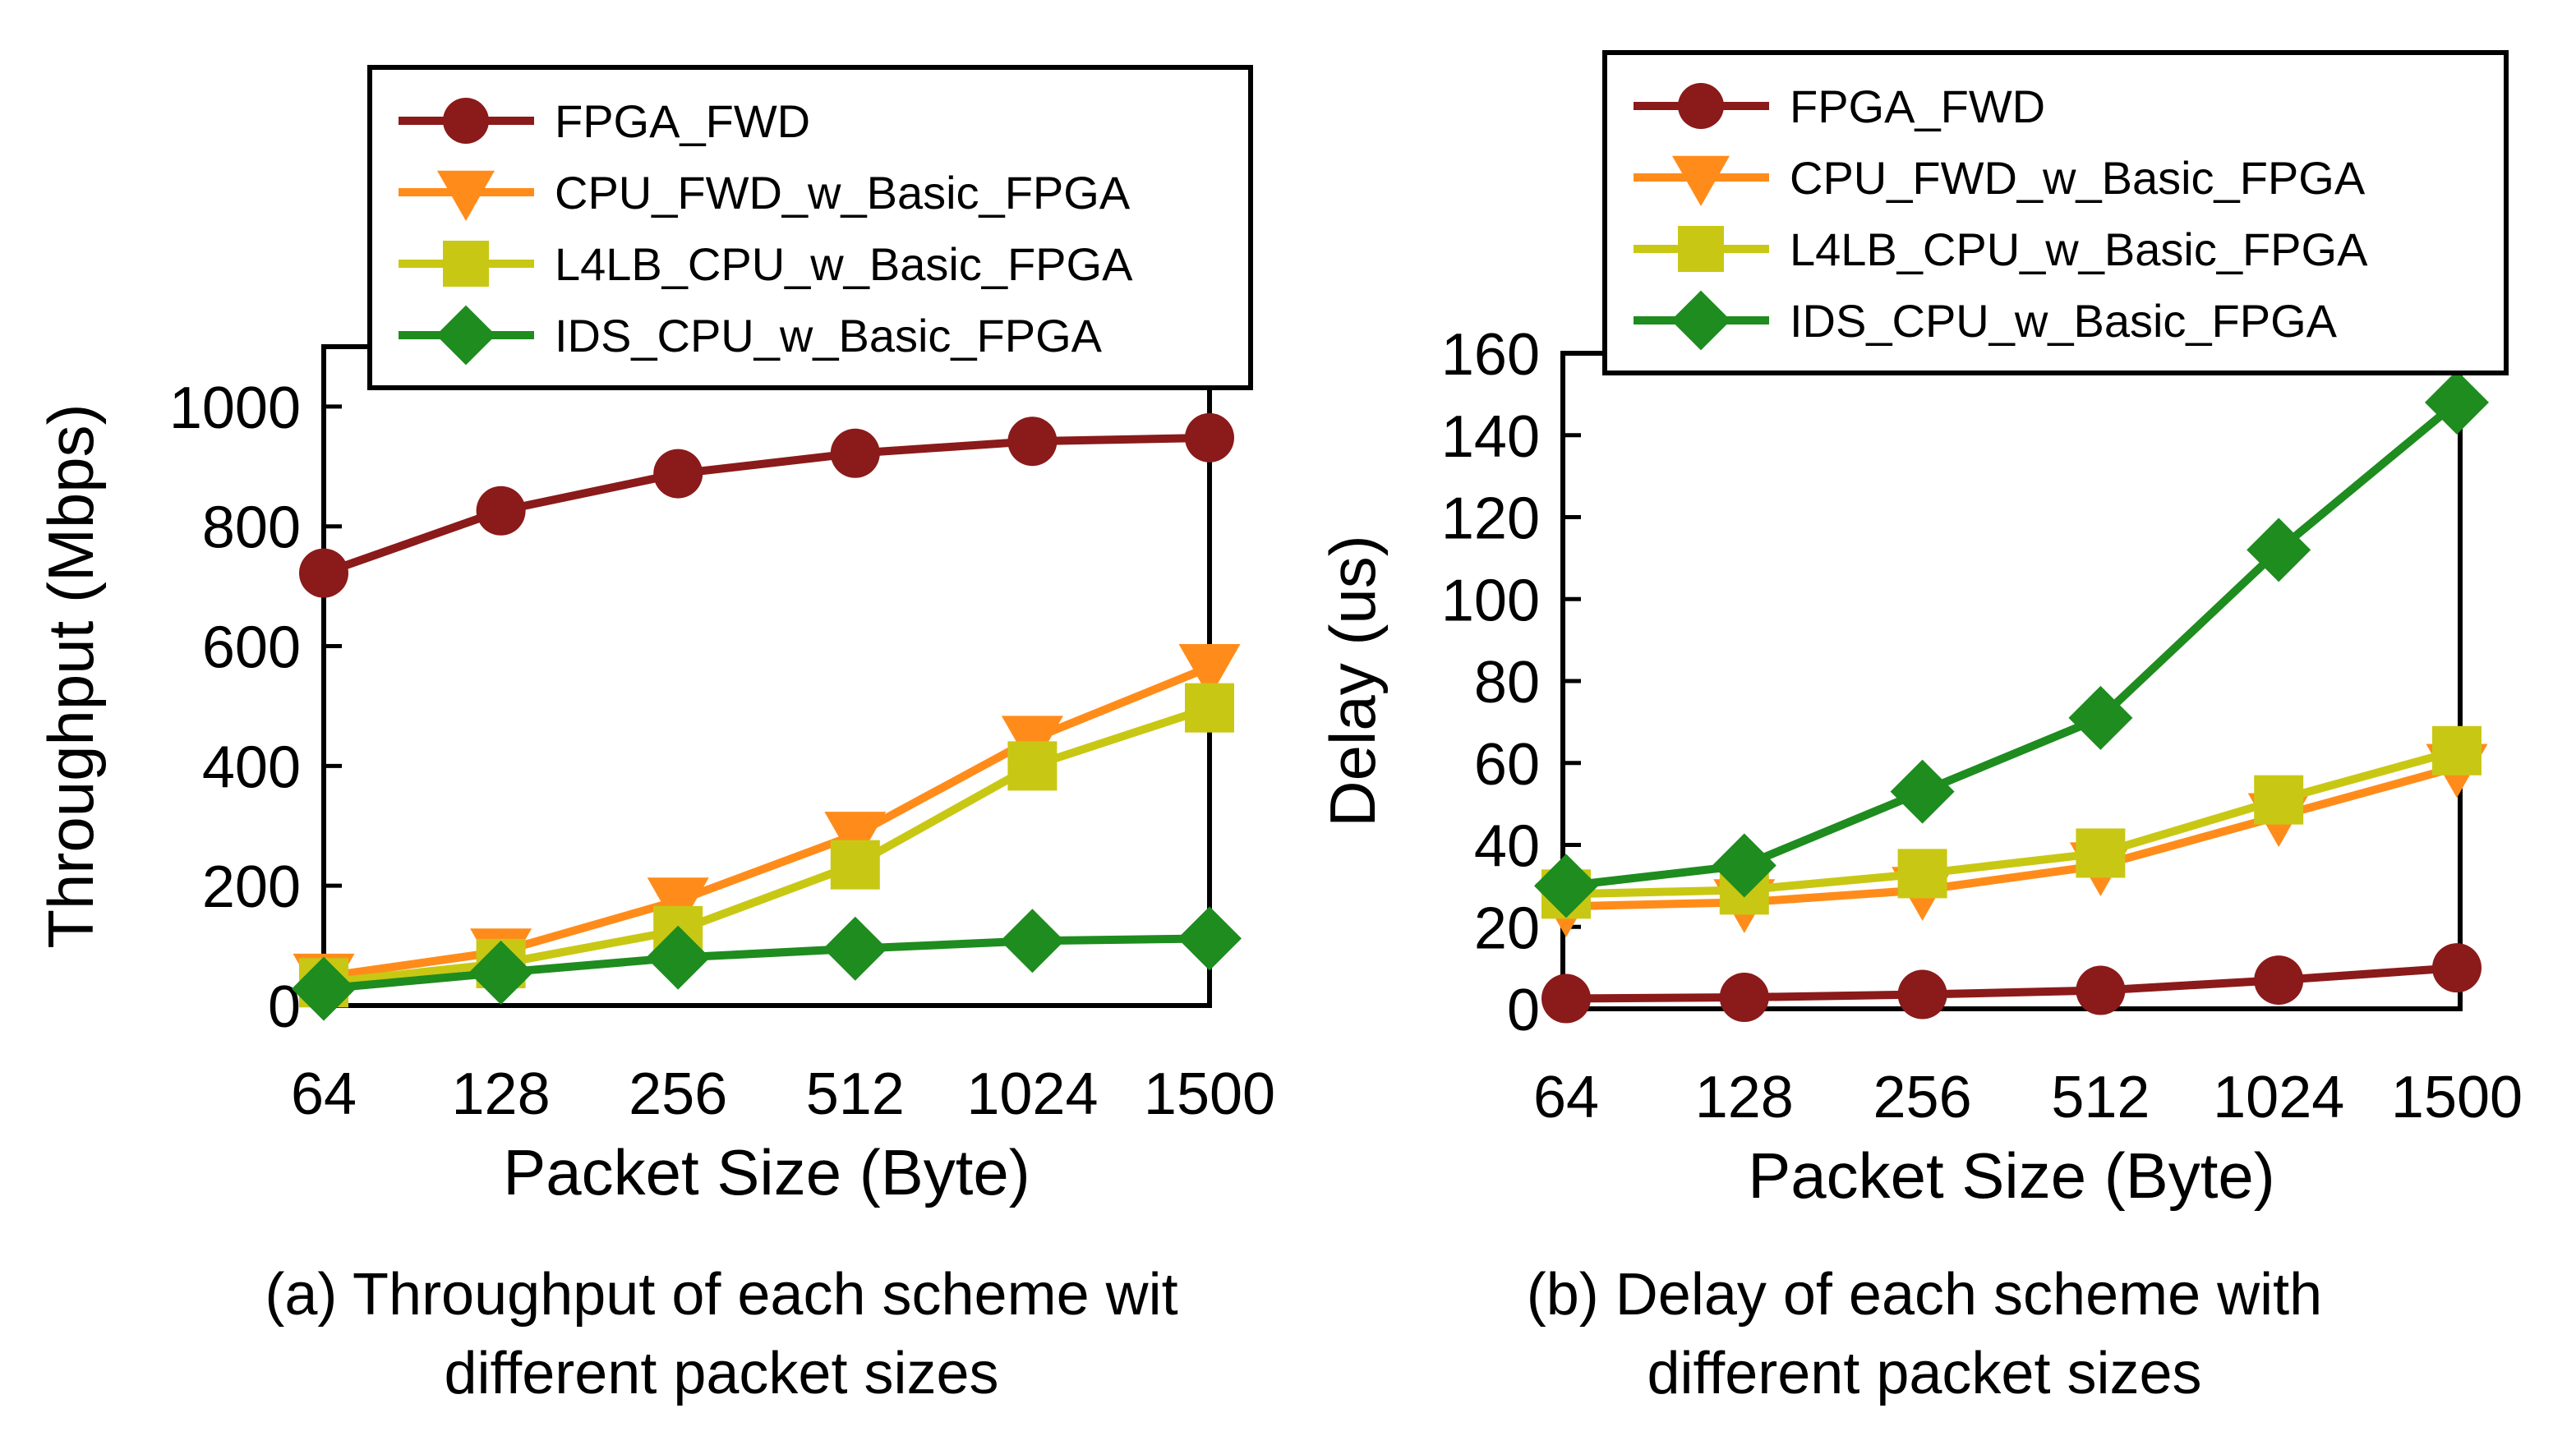 Image resolution: width=2576 pixels, height=1436 pixels. I want to click on figure-caption: (b) Delay of each scheme with, so click(1924, 1295).